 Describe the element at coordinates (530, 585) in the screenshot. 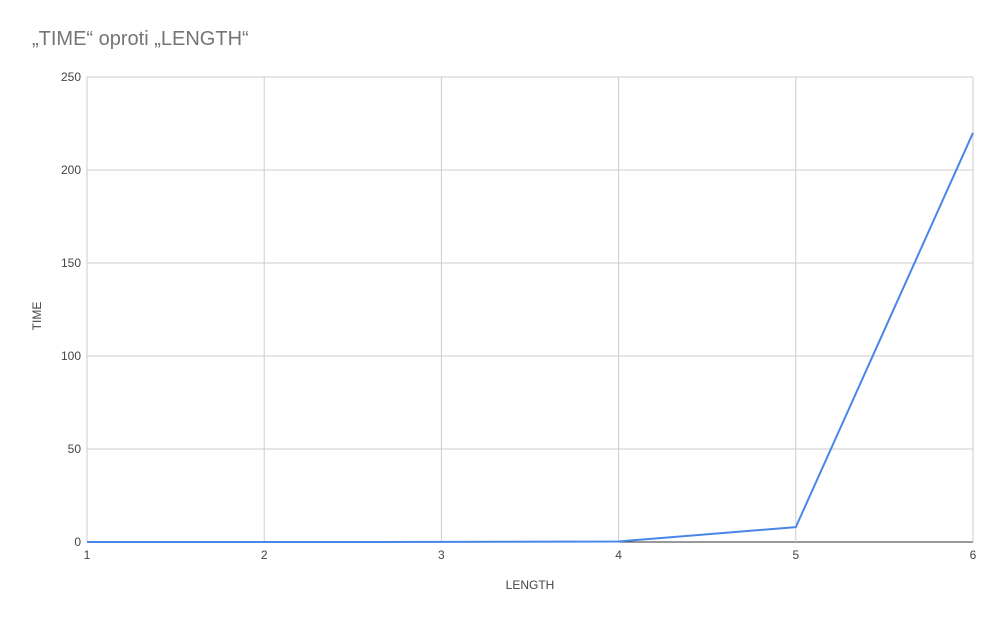

I see `x-axis-label: LENGTH` at that location.